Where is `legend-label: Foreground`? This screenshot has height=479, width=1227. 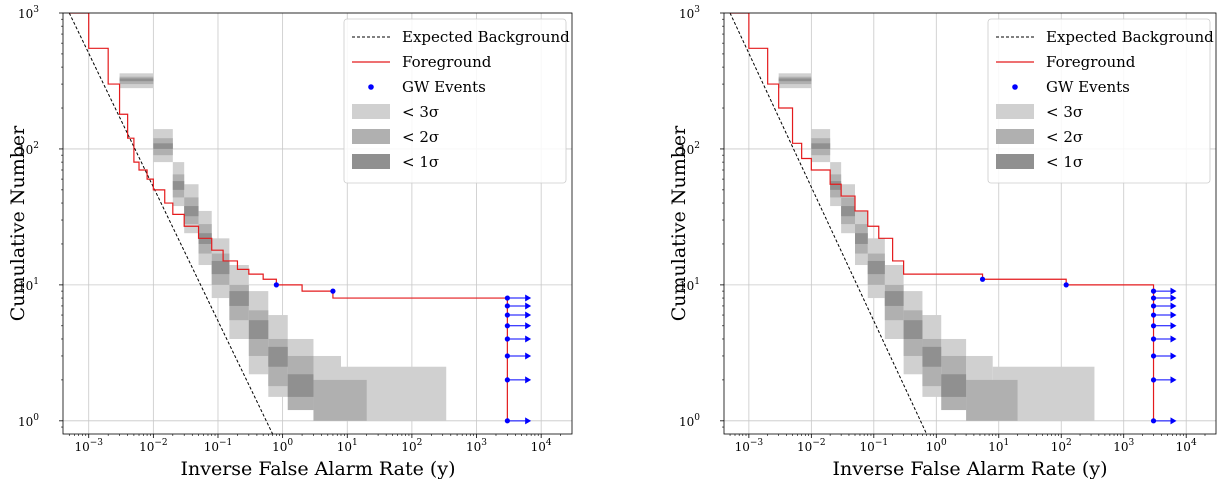
legend-label: Foreground is located at coordinates (1091, 62).